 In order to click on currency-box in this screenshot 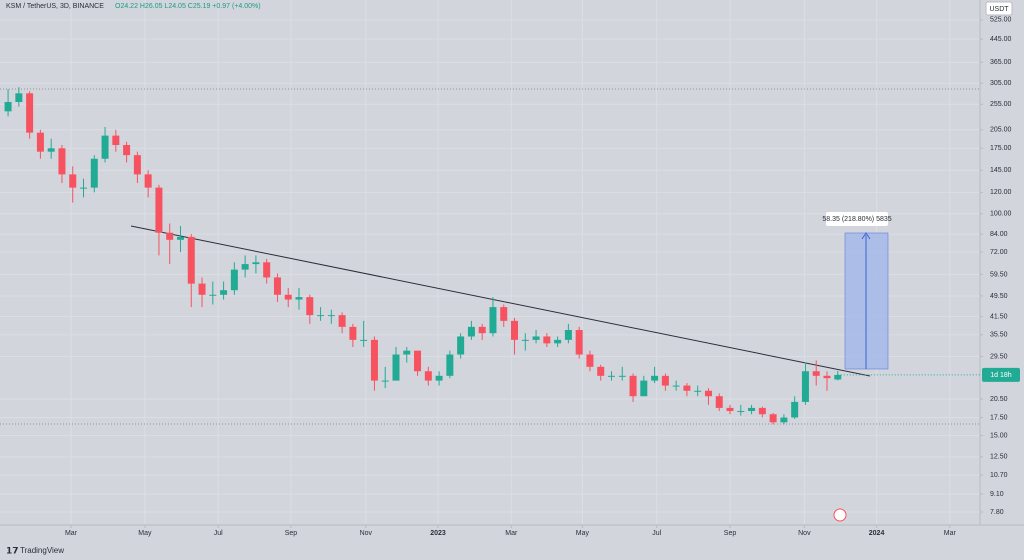, I will do `click(999, 8)`.